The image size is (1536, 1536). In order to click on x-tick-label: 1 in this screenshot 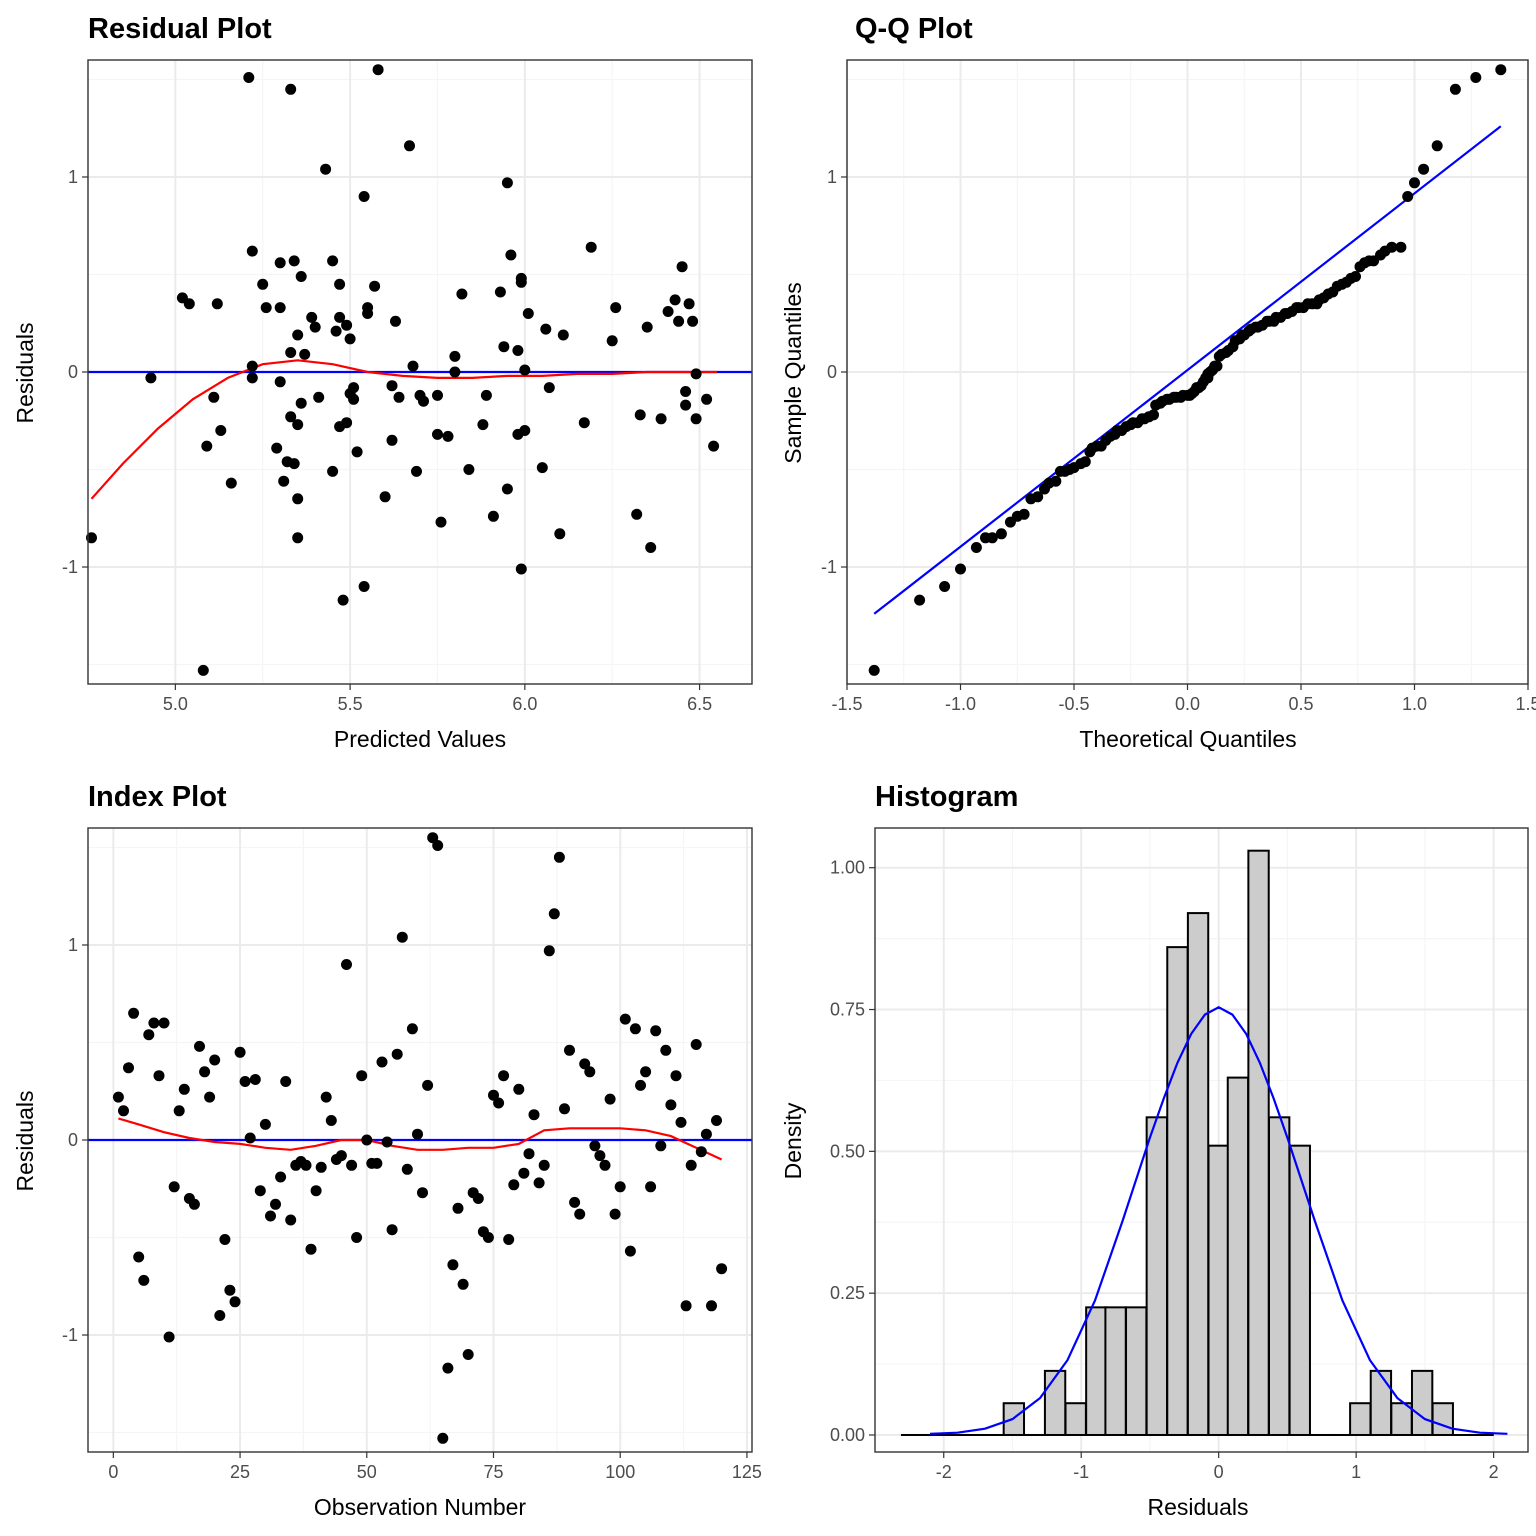, I will do `click(1356, 1472)`.